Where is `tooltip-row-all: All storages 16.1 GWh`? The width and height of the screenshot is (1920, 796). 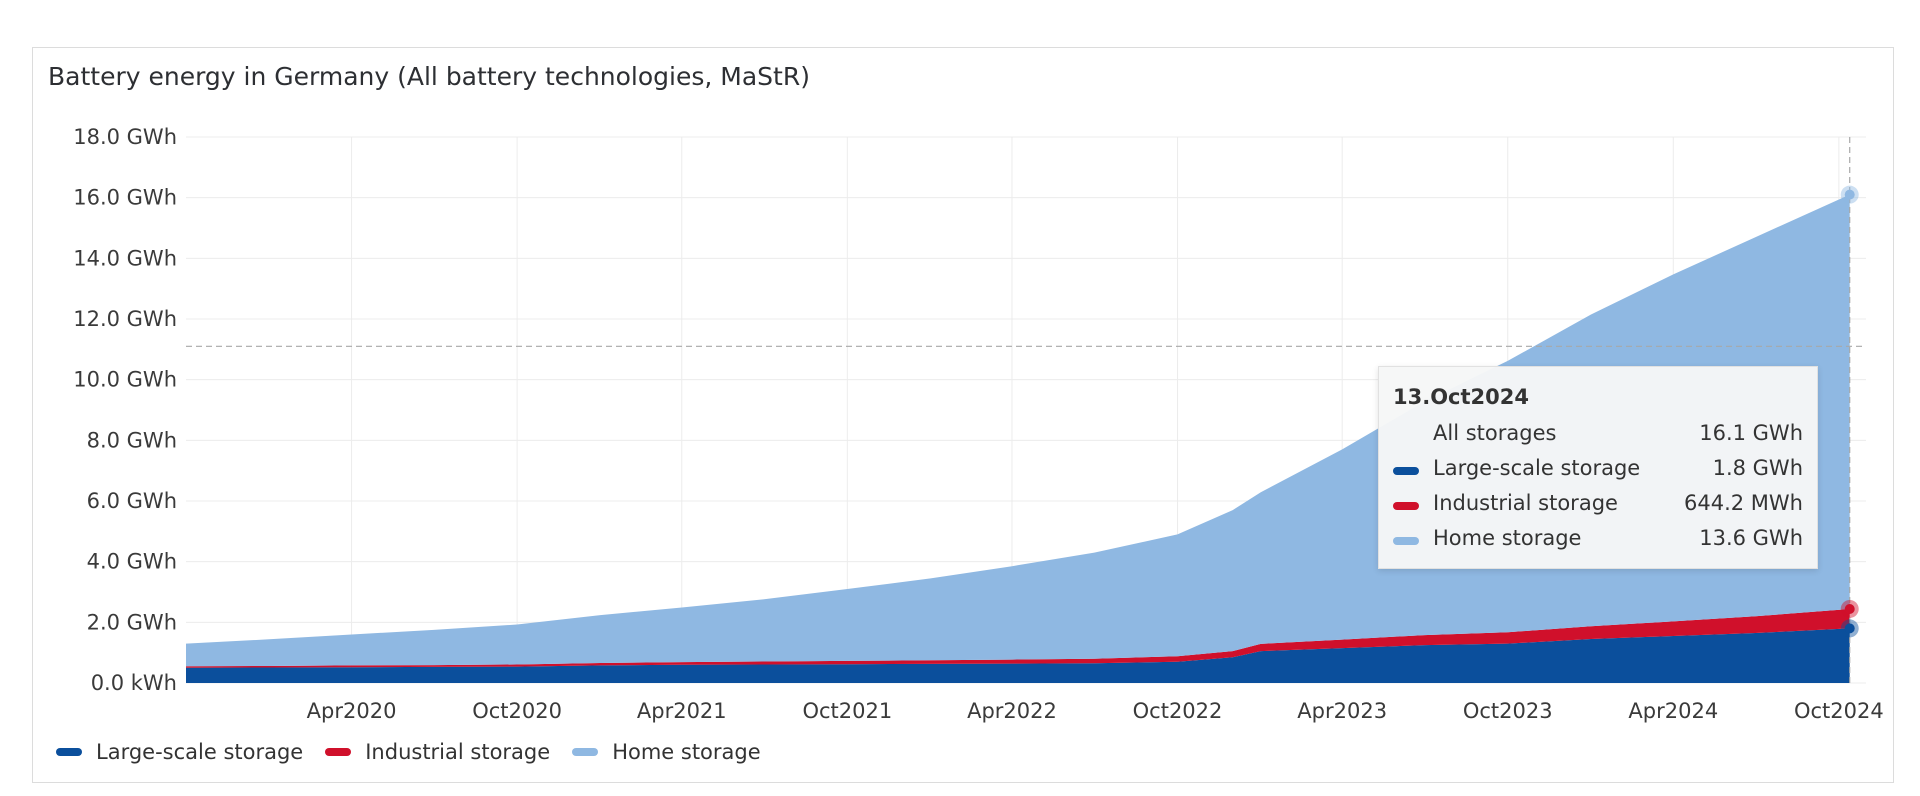 tooltip-row-all: All storages 16.1 GWh is located at coordinates (1598, 436).